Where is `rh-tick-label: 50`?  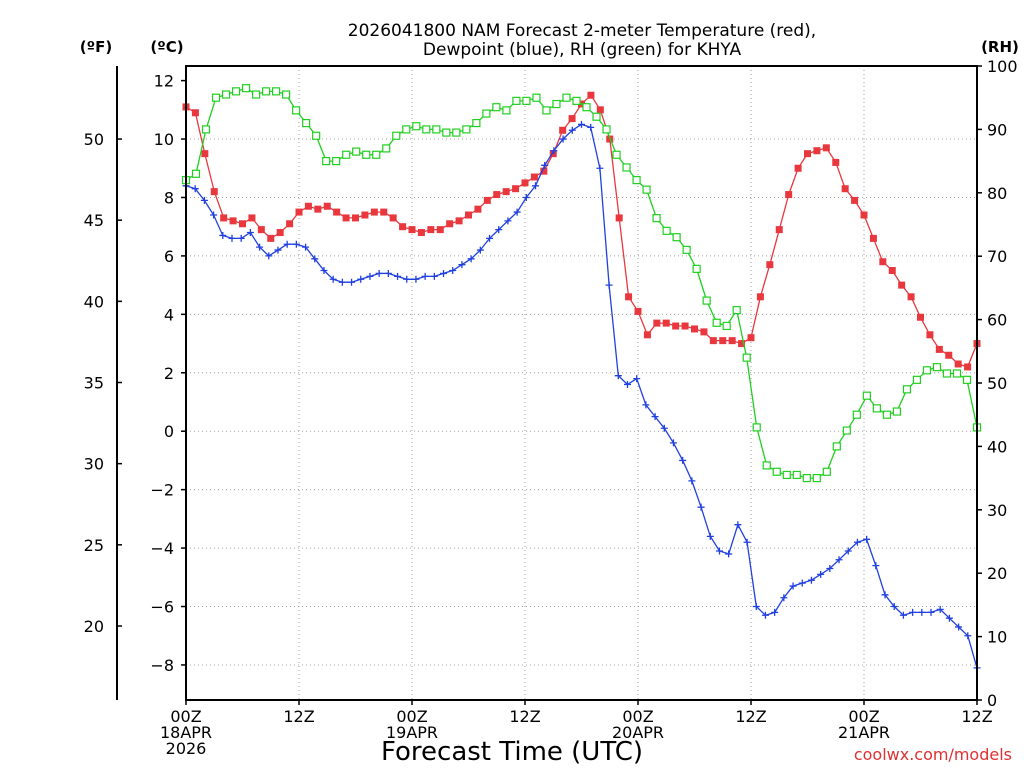
rh-tick-label: 50 is located at coordinates (997, 383).